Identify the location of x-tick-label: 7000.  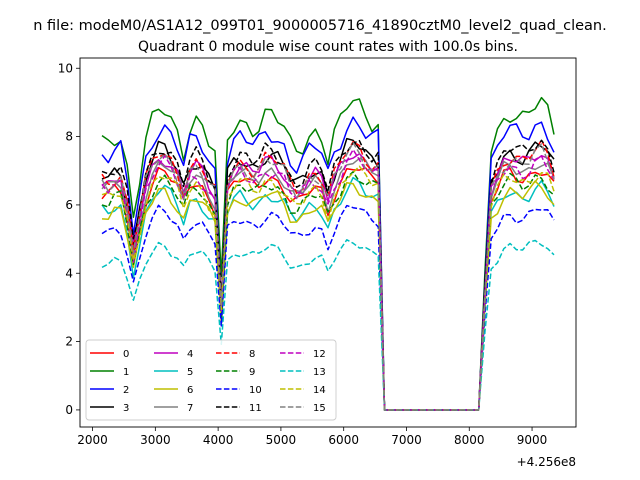
(406, 440).